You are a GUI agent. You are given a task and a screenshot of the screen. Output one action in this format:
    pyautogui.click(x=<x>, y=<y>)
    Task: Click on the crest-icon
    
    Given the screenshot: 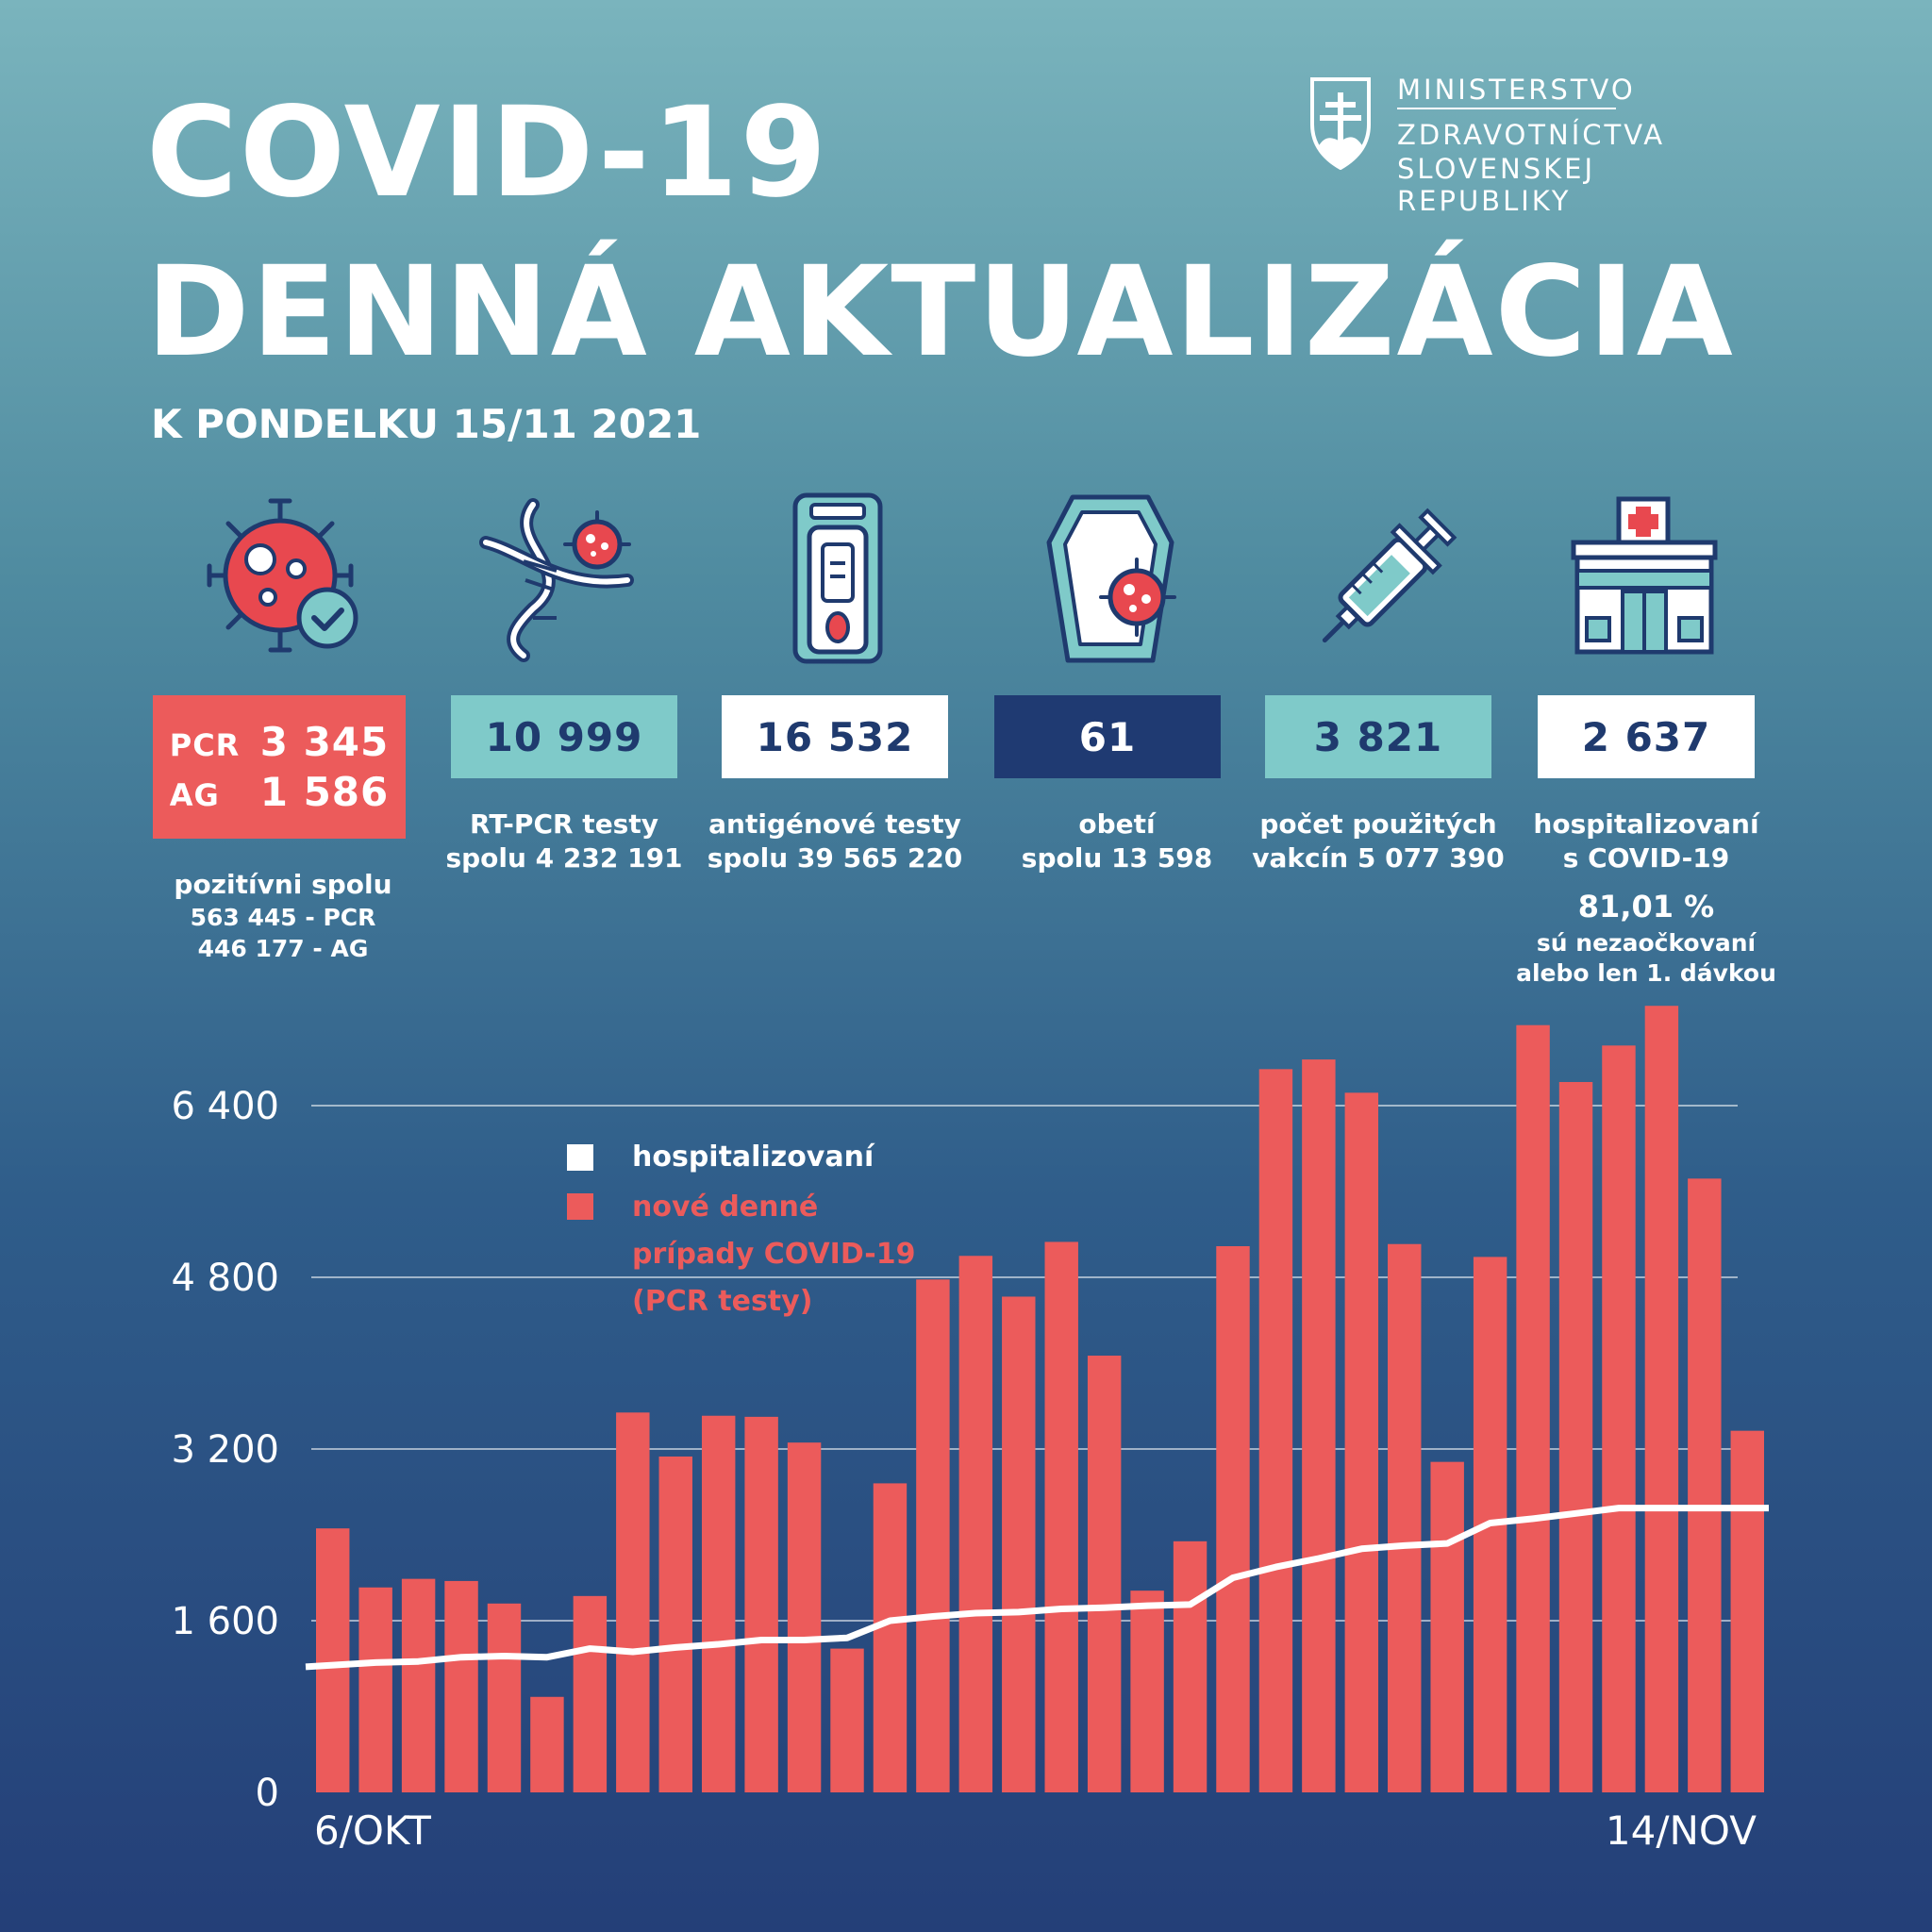 What is the action you would take?
    pyautogui.click(x=1341, y=123)
    